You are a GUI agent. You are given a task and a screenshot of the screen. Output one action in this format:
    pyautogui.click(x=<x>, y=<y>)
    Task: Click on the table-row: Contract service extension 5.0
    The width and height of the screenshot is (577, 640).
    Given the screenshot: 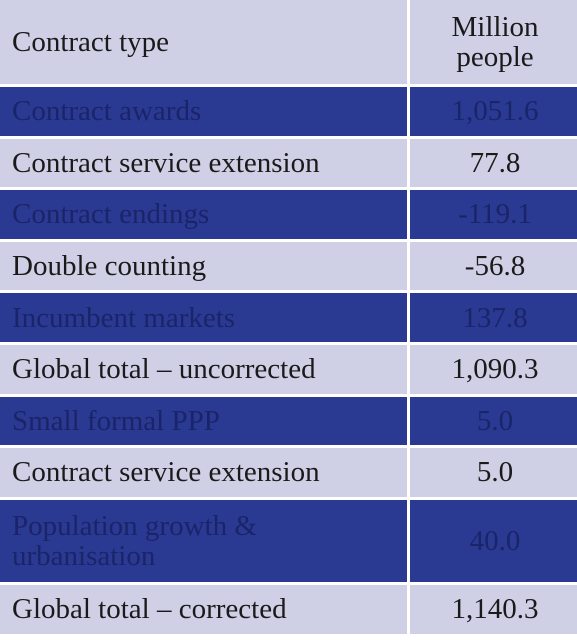 What is the action you would take?
    pyautogui.click(x=288, y=472)
    